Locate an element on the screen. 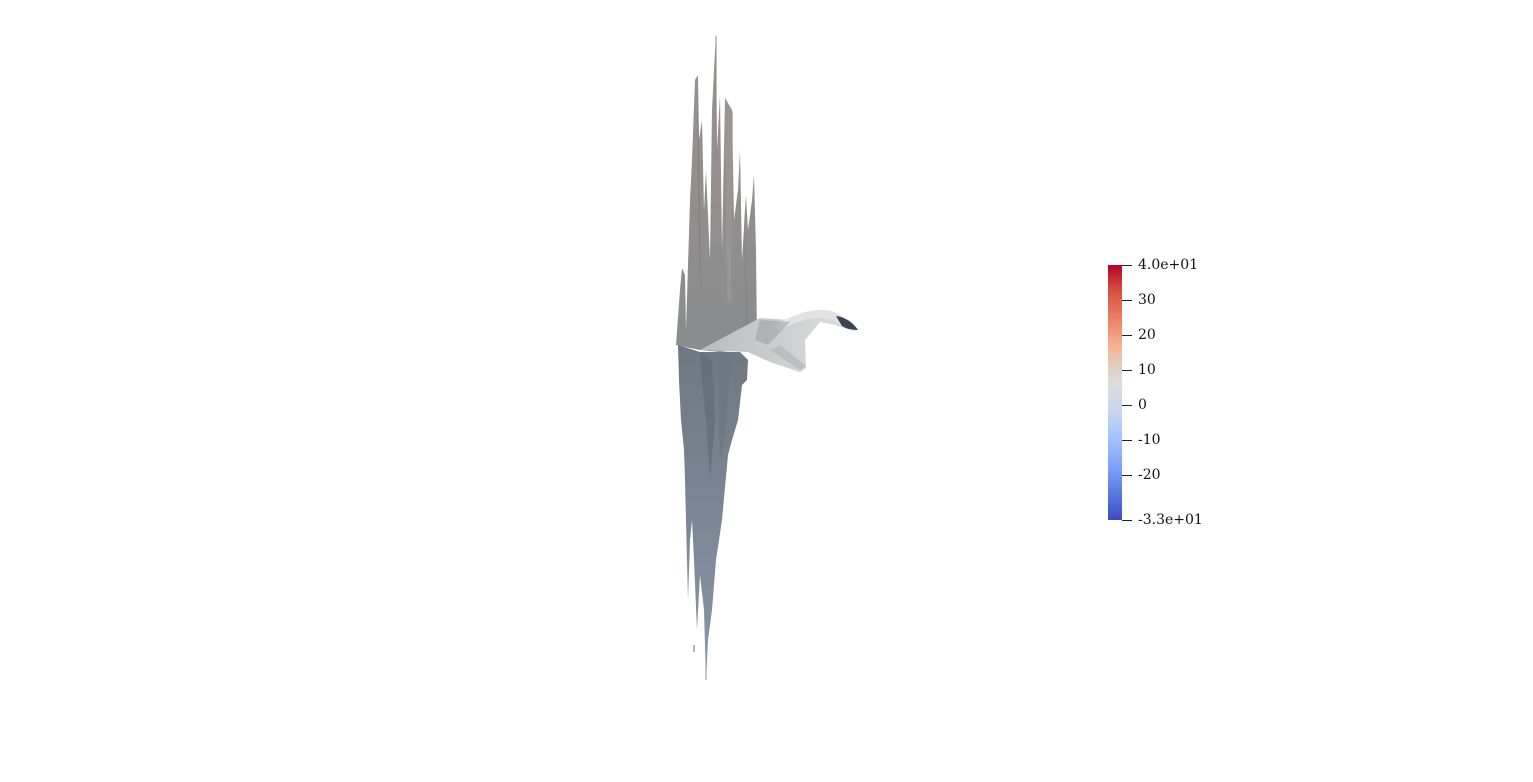 This screenshot has width=1533, height=782. colorbar-tick-label: -10 is located at coordinates (1149, 439).